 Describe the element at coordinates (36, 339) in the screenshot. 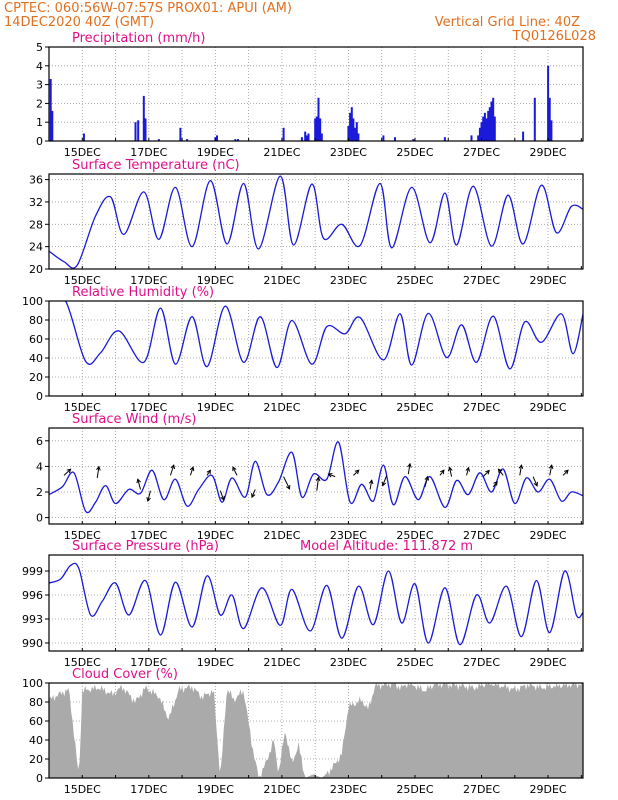

I see `y-tick-label: 60` at that location.